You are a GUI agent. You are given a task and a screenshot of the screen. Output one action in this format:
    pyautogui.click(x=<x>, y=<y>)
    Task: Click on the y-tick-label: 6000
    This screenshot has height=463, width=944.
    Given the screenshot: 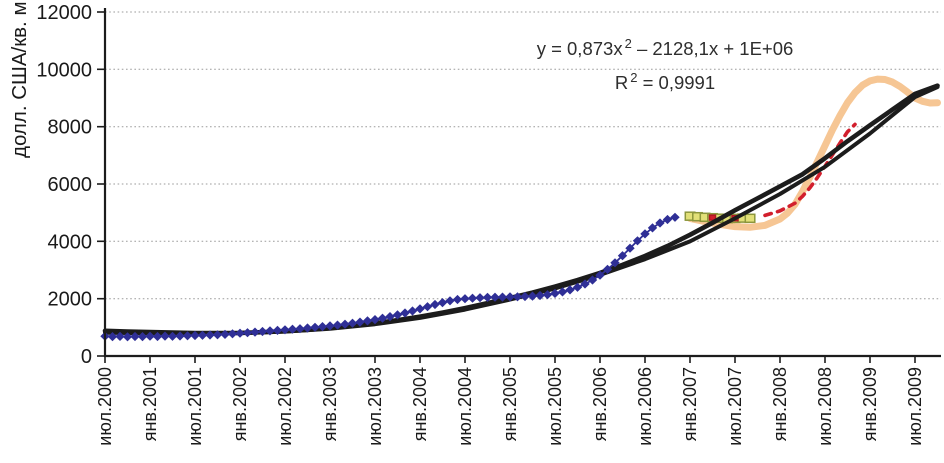 What is the action you would take?
    pyautogui.click(x=70, y=185)
    